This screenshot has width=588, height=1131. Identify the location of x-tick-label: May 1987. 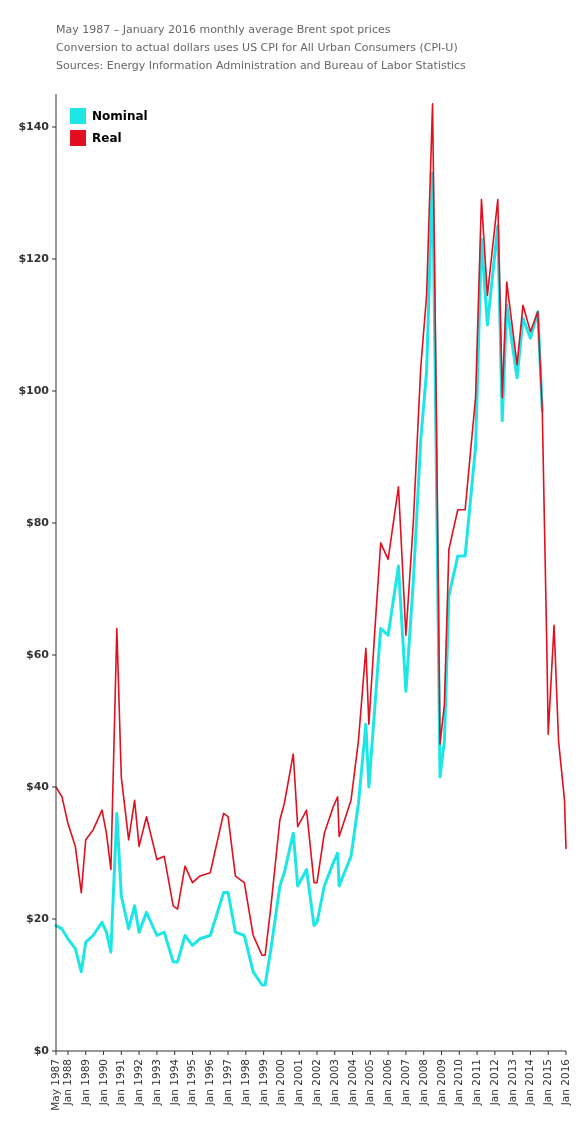
(55, 1085).